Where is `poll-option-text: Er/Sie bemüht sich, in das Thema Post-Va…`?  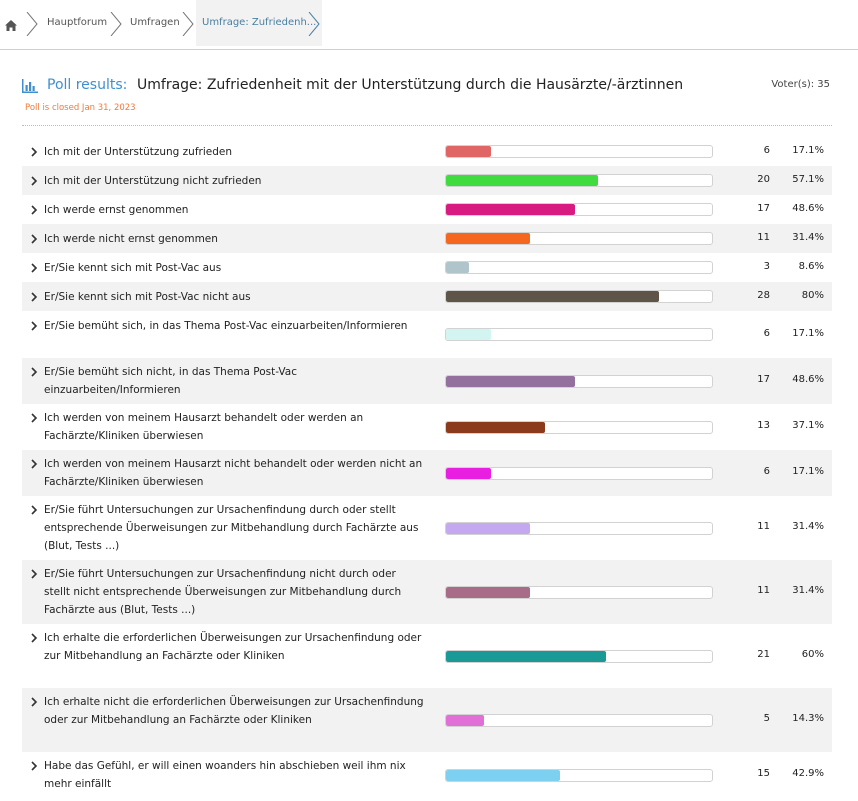 poll-option-text: Er/Sie bemüht sich, in das Thema Post-Va… is located at coordinates (226, 326).